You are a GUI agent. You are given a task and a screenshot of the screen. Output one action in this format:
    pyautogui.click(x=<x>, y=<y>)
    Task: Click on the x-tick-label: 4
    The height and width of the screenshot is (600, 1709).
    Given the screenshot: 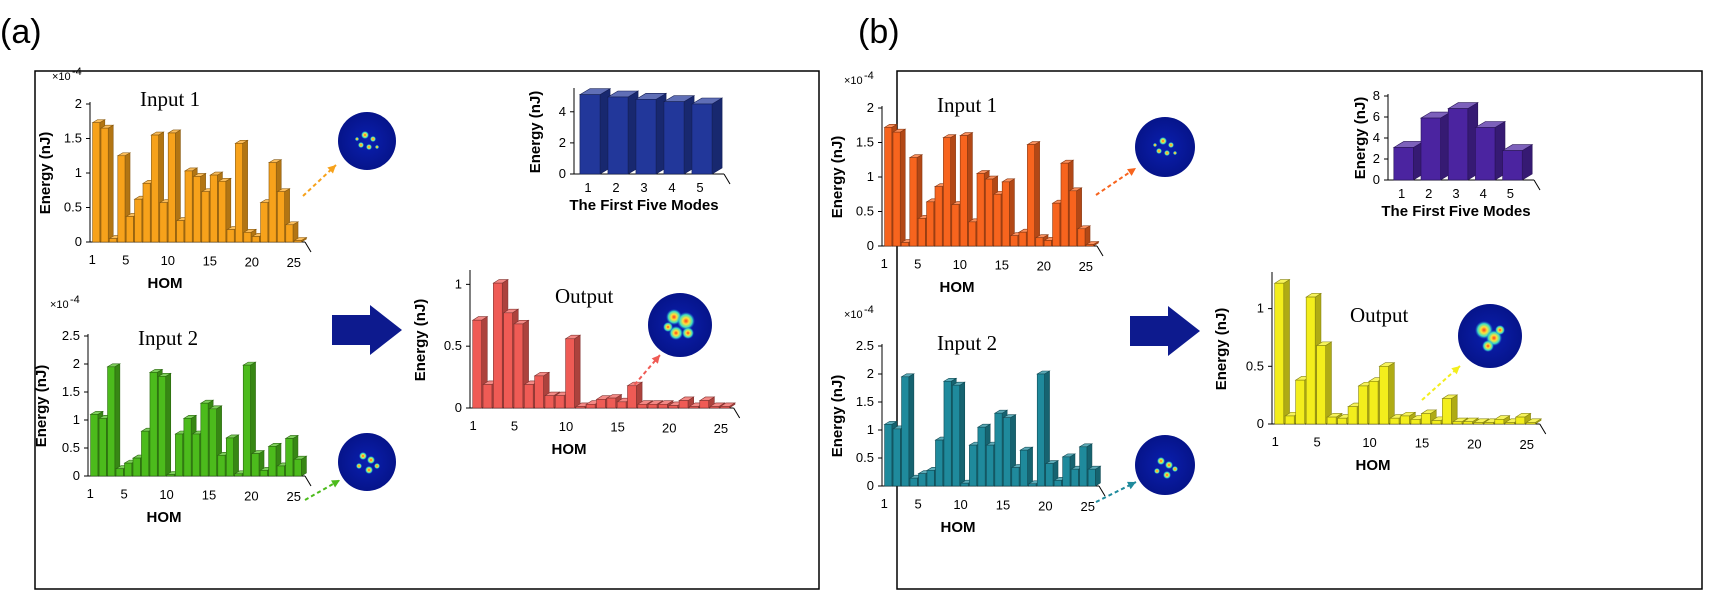 What is the action you would take?
    pyautogui.click(x=671, y=187)
    